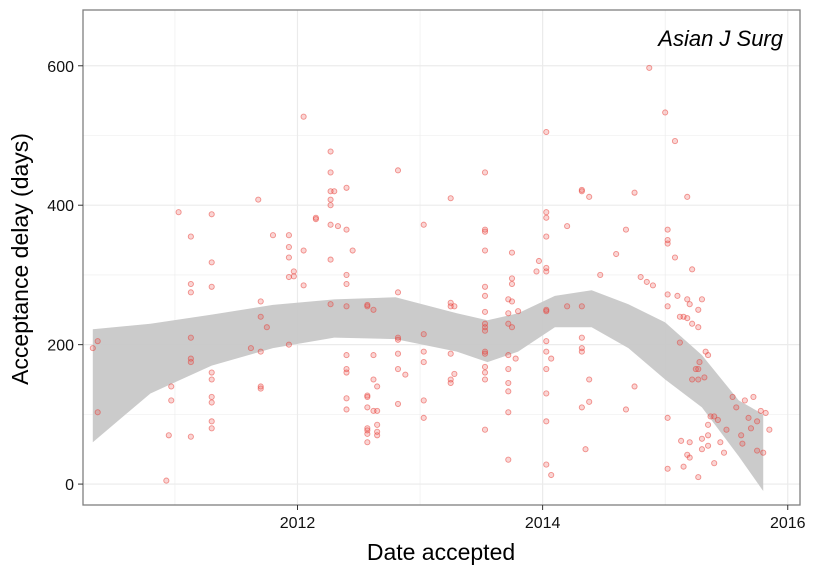 This screenshot has width=825, height=570. Describe the element at coordinates (65, 276) in the screenshot. I see `y-axis: 0 200 400 600` at that location.